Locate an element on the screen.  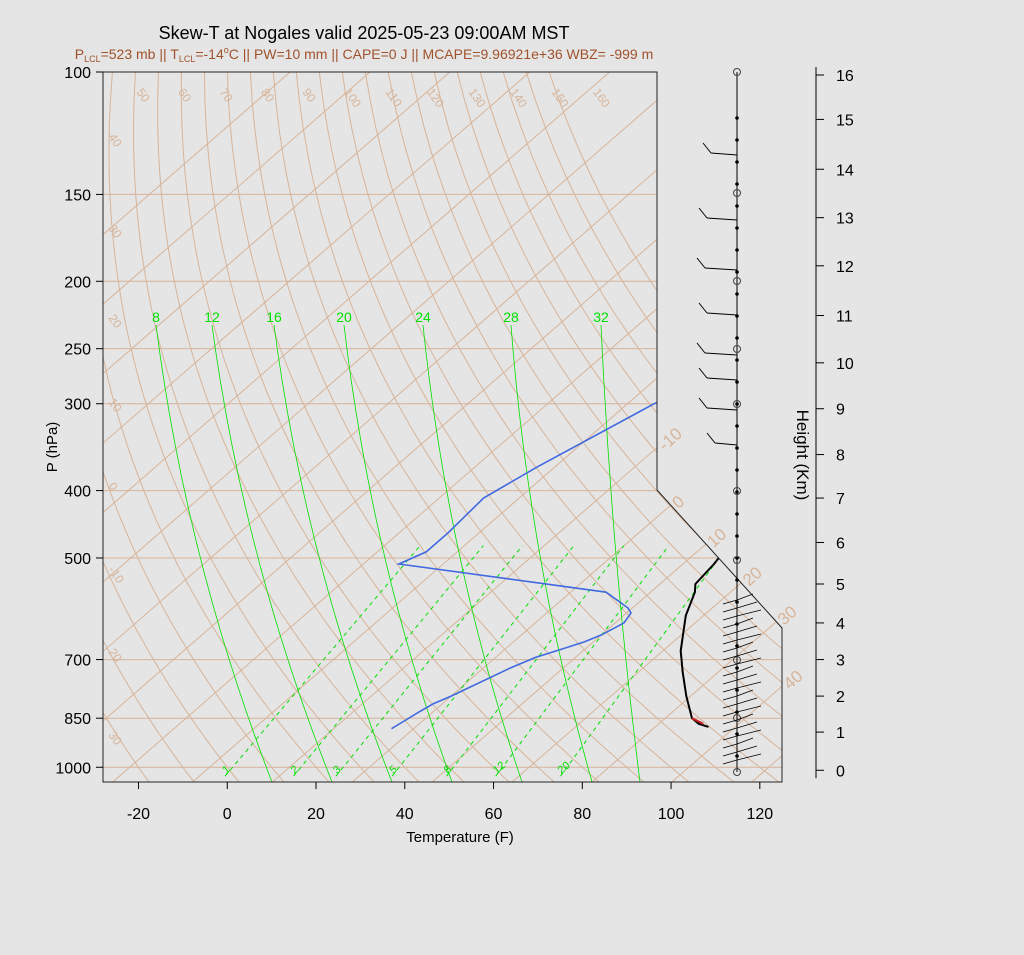
height-tick-label: 10 is located at coordinates (845, 364).